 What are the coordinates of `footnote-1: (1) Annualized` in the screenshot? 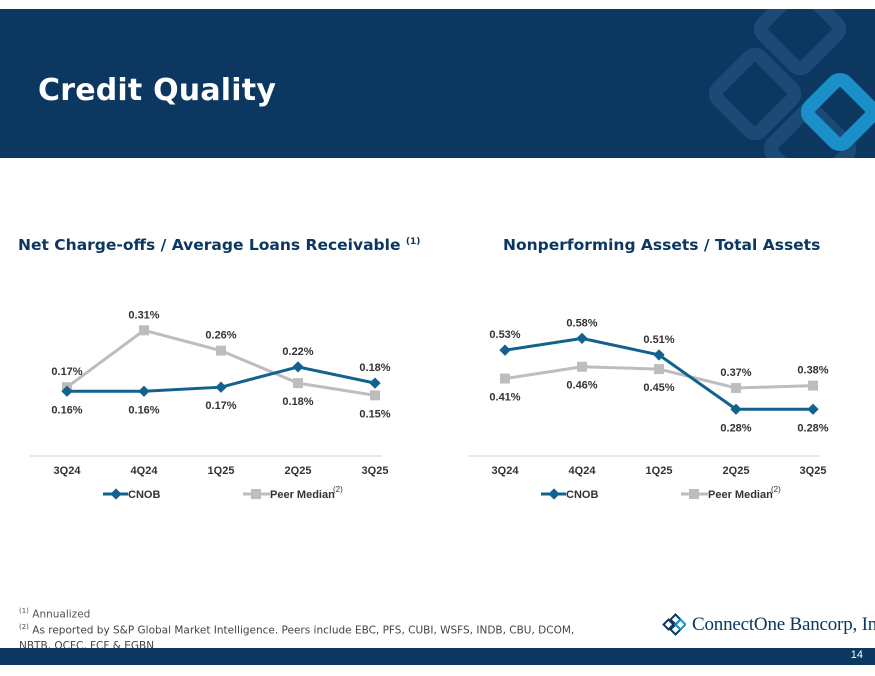 It's located at (296, 613).